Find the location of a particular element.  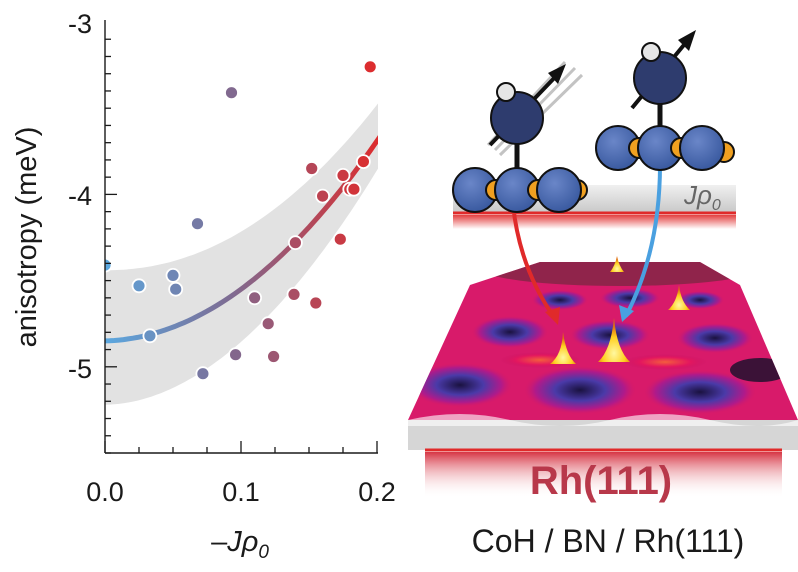

arrow-red is located at coordinates (534, 263).